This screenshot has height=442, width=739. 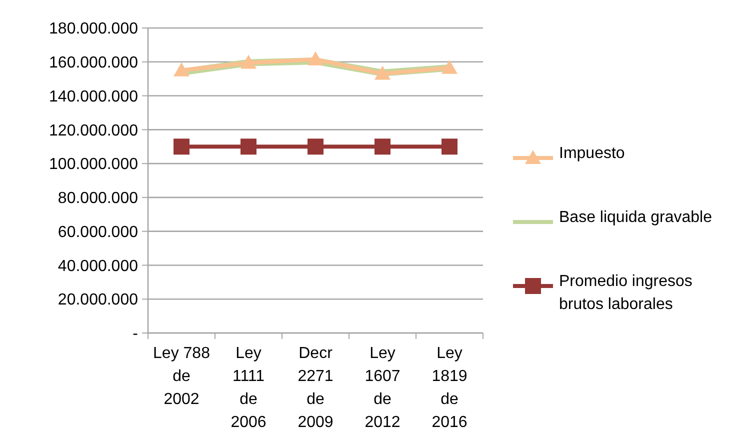 What do you see at coordinates (635, 217) in the screenshot?
I see `legend-label: Base liquida gravable` at bounding box center [635, 217].